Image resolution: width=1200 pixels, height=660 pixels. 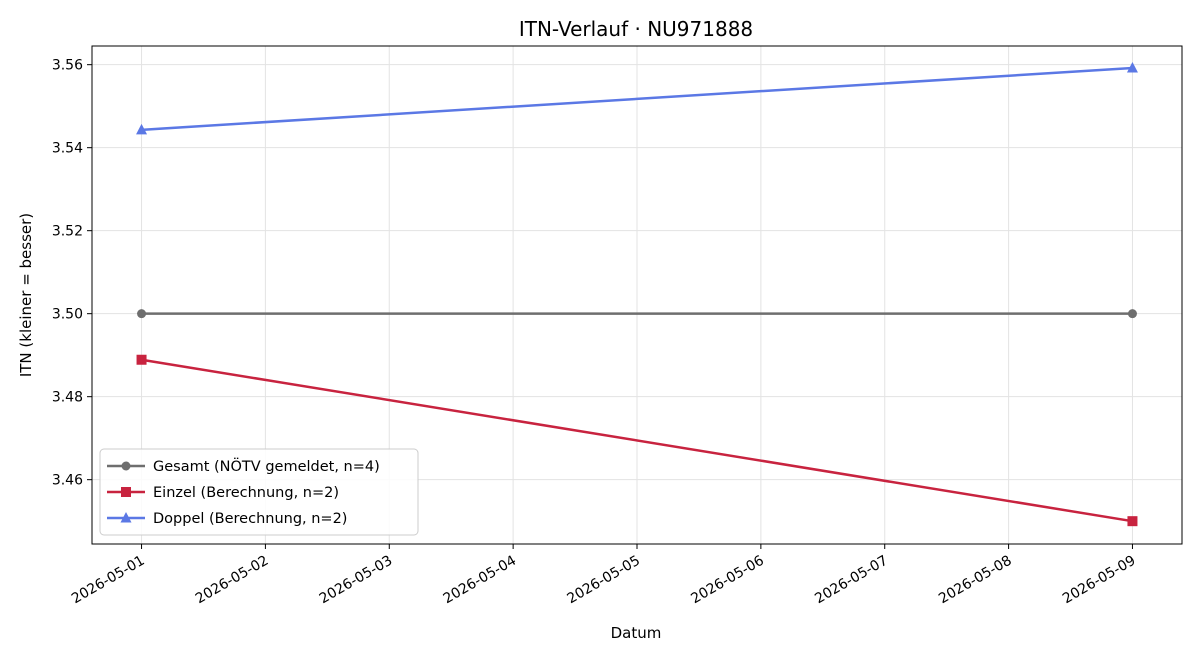 I want to click on legend-label: Gesamt (NÖTV gemeldet, n=4), so click(x=266, y=466).